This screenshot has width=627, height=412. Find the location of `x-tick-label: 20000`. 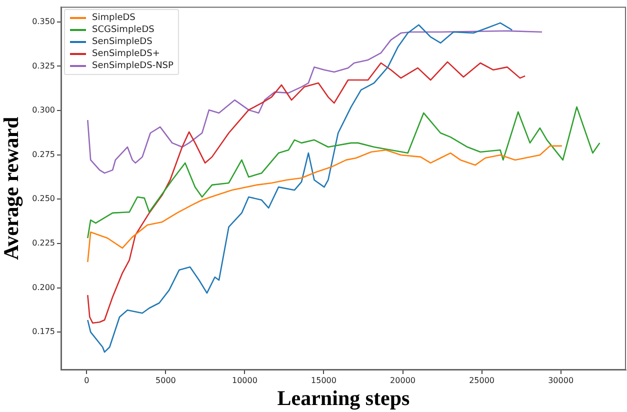

x-tick-label: 20000 is located at coordinates (403, 380).